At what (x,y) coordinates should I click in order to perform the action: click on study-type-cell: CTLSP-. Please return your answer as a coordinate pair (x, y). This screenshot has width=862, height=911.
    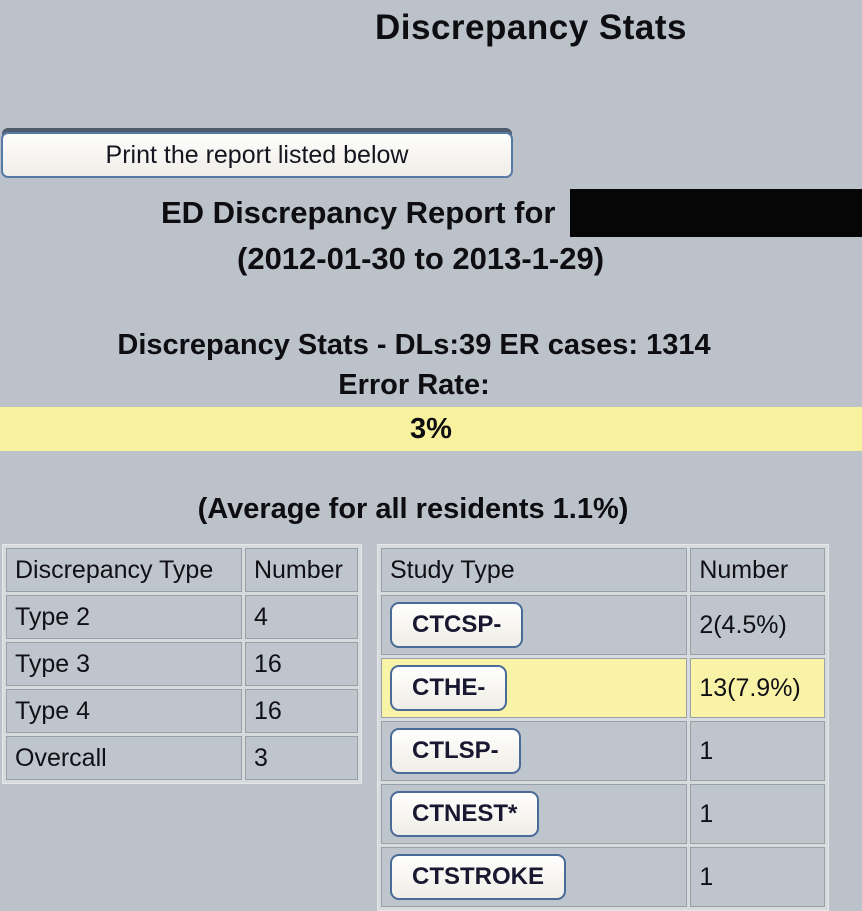
    Looking at the image, I should click on (534, 751).